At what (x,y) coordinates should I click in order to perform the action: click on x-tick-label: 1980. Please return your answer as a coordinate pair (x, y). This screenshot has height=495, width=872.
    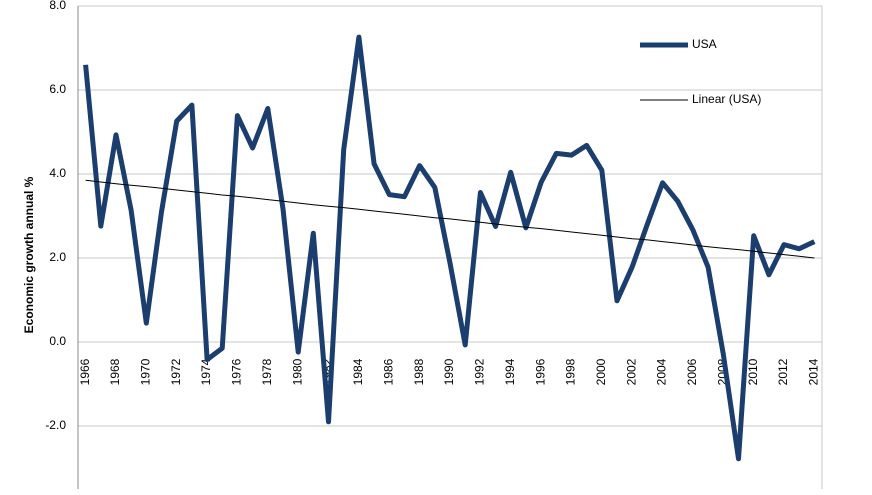
    Looking at the image, I should click on (297, 371).